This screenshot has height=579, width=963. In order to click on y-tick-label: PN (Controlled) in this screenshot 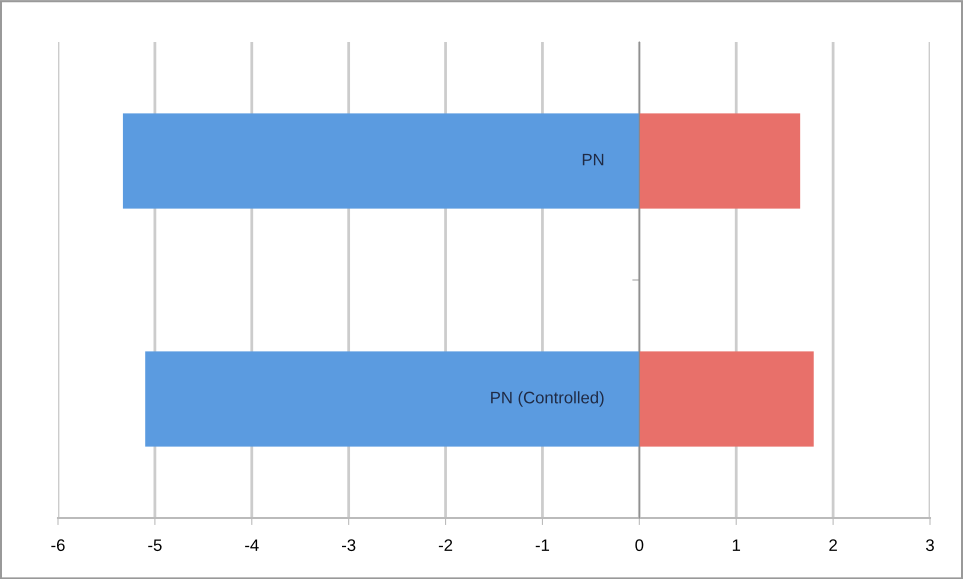, I will do `click(547, 399)`.